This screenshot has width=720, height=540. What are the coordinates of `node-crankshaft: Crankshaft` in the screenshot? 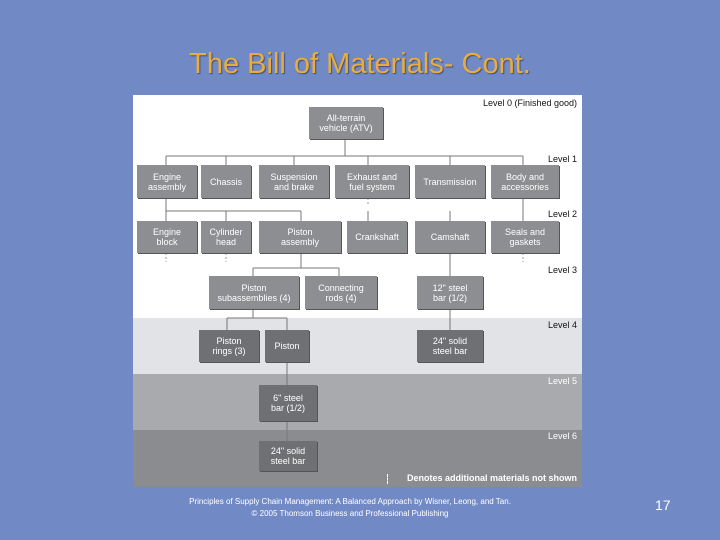 It's located at (377, 237).